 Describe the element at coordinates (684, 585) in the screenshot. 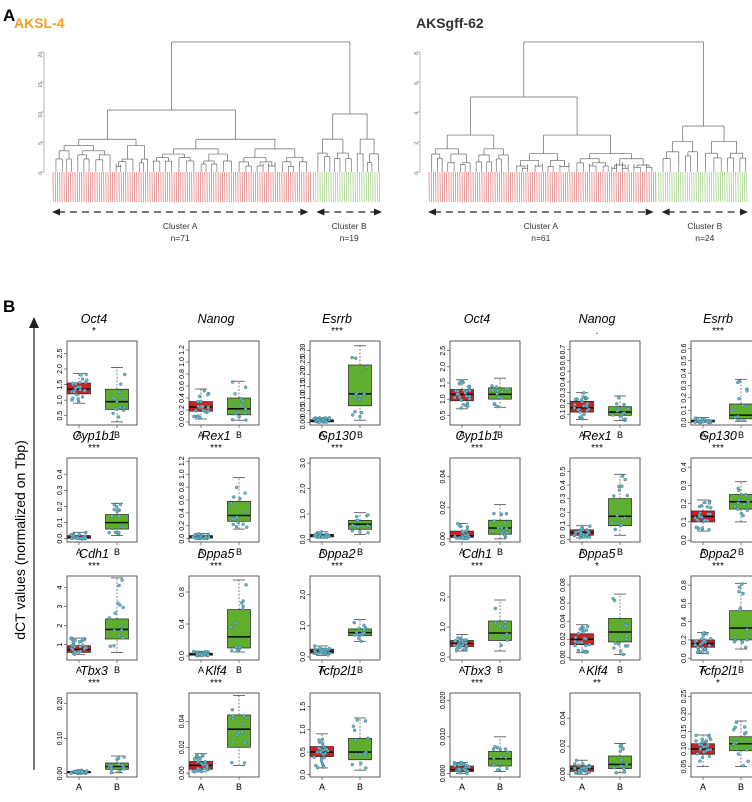

I see `y-tick-label: 0.8` at that location.